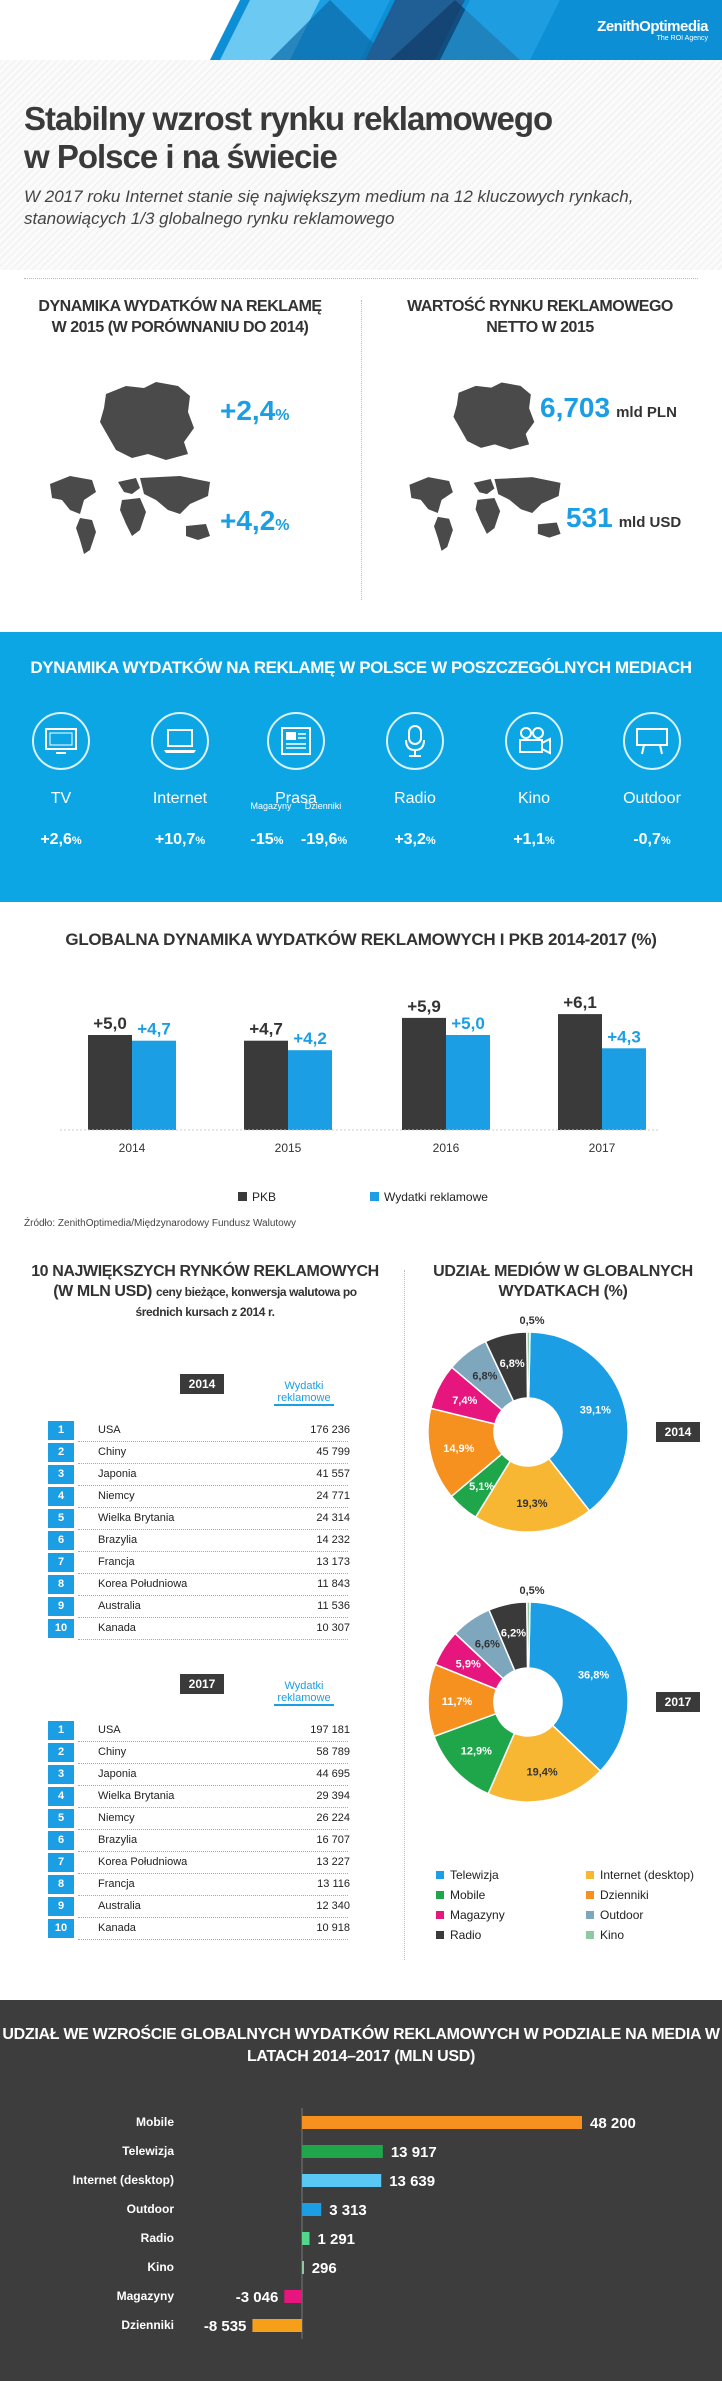  Describe the element at coordinates (199, 1475) in the screenshot. I see `table-row: 3 Japonia 41 557` at that location.